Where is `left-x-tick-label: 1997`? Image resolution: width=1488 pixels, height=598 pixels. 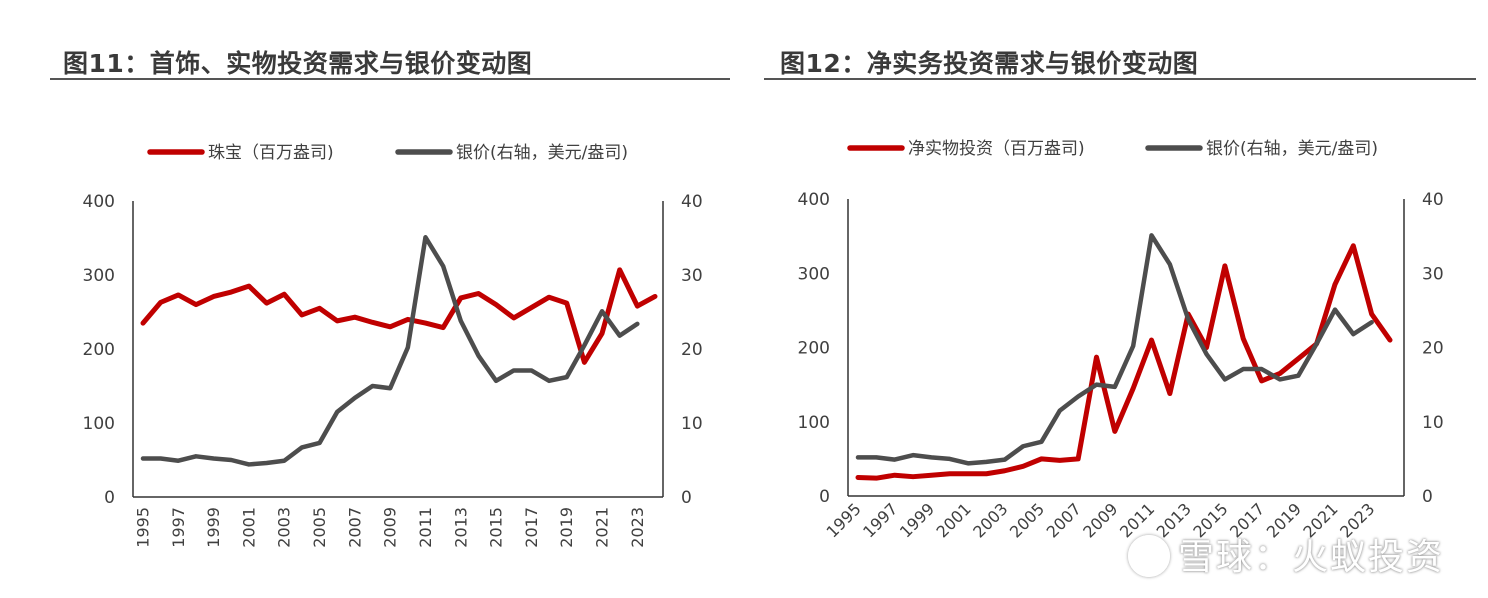
left-x-tick-label: 1997 is located at coordinates (178, 527).